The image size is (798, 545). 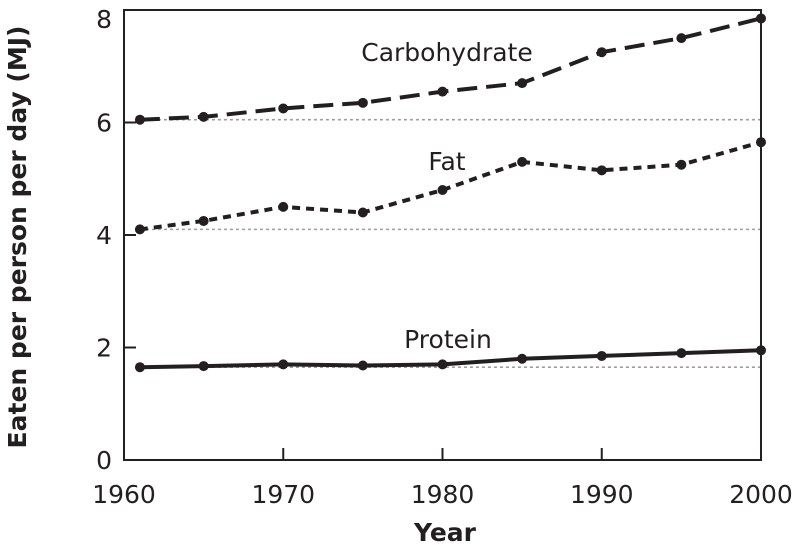 What do you see at coordinates (445, 531) in the screenshot?
I see `x-axis-title: Year` at bounding box center [445, 531].